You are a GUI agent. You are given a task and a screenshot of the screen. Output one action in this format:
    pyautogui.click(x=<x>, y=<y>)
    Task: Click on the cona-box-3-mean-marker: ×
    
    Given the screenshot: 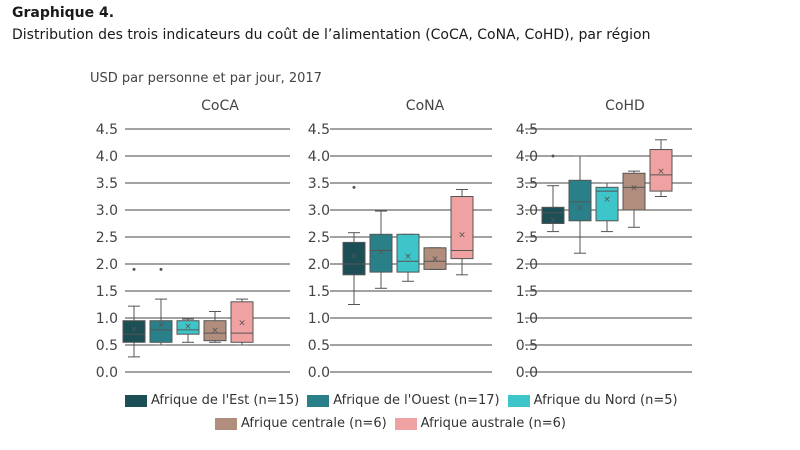 What is the action you would take?
    pyautogui.click(x=435, y=260)
    